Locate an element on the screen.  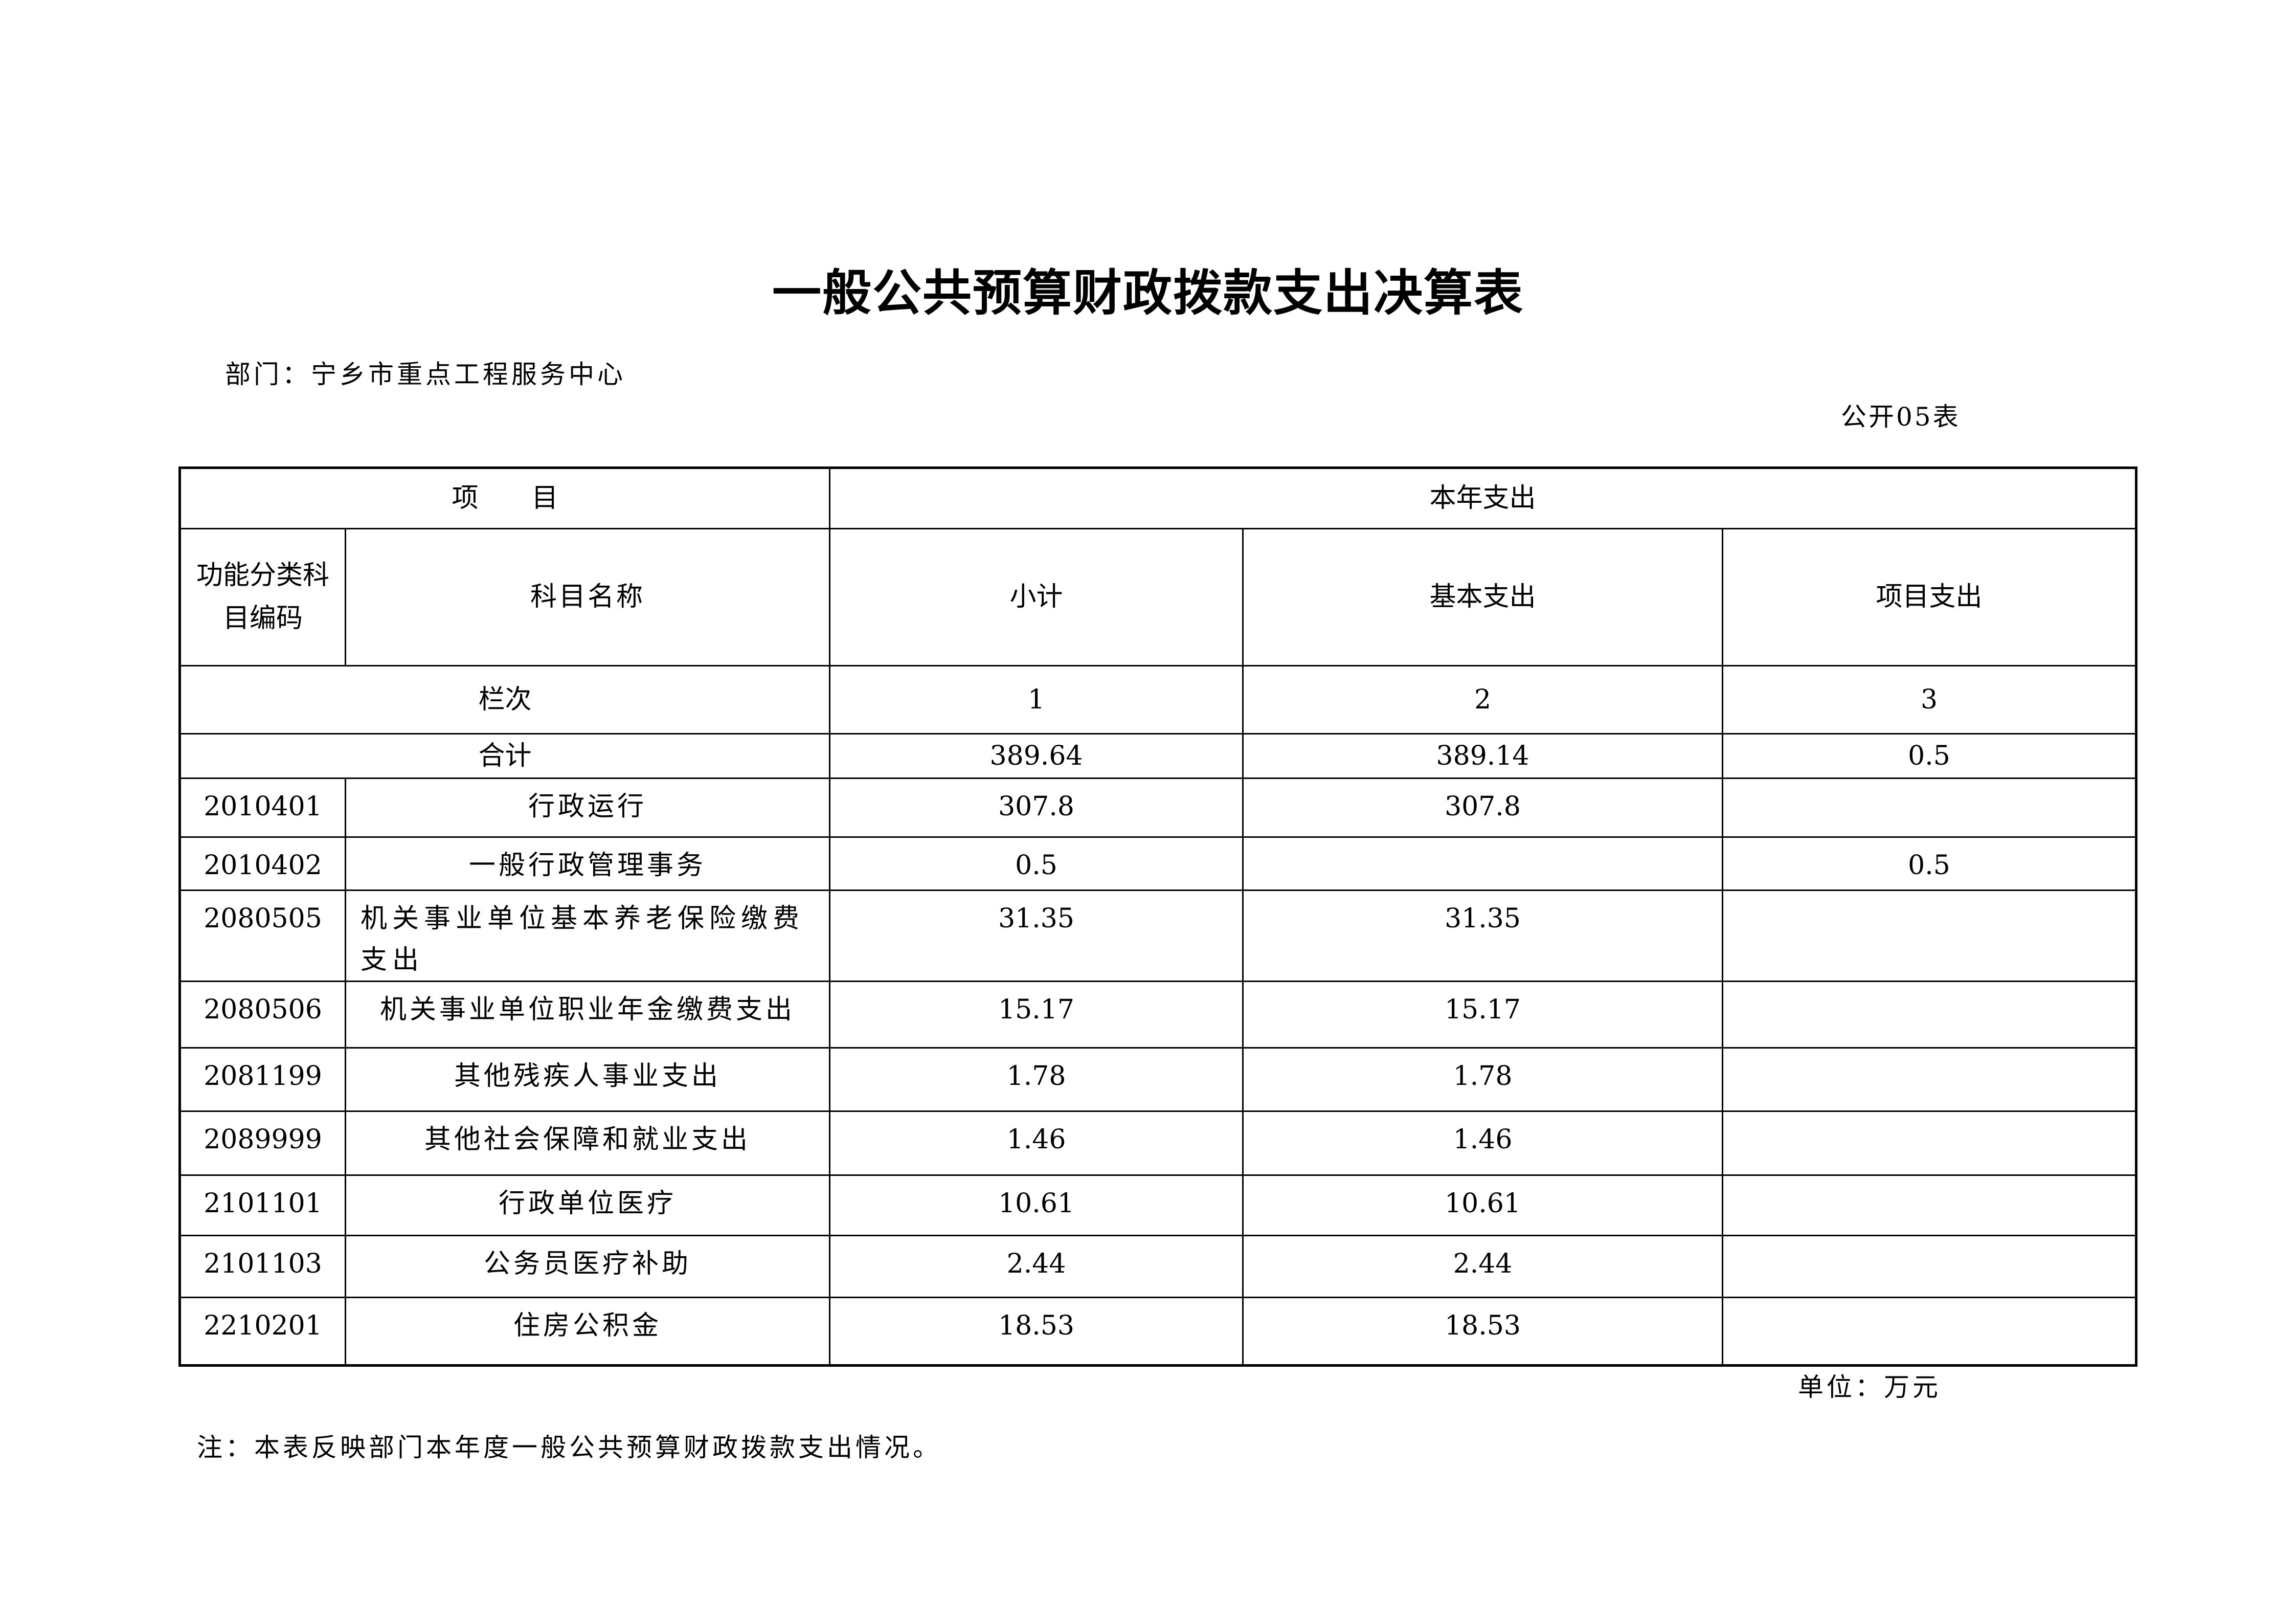
table-row: 2010401 行政运行 307.8 307.8 is located at coordinates (1158, 808).